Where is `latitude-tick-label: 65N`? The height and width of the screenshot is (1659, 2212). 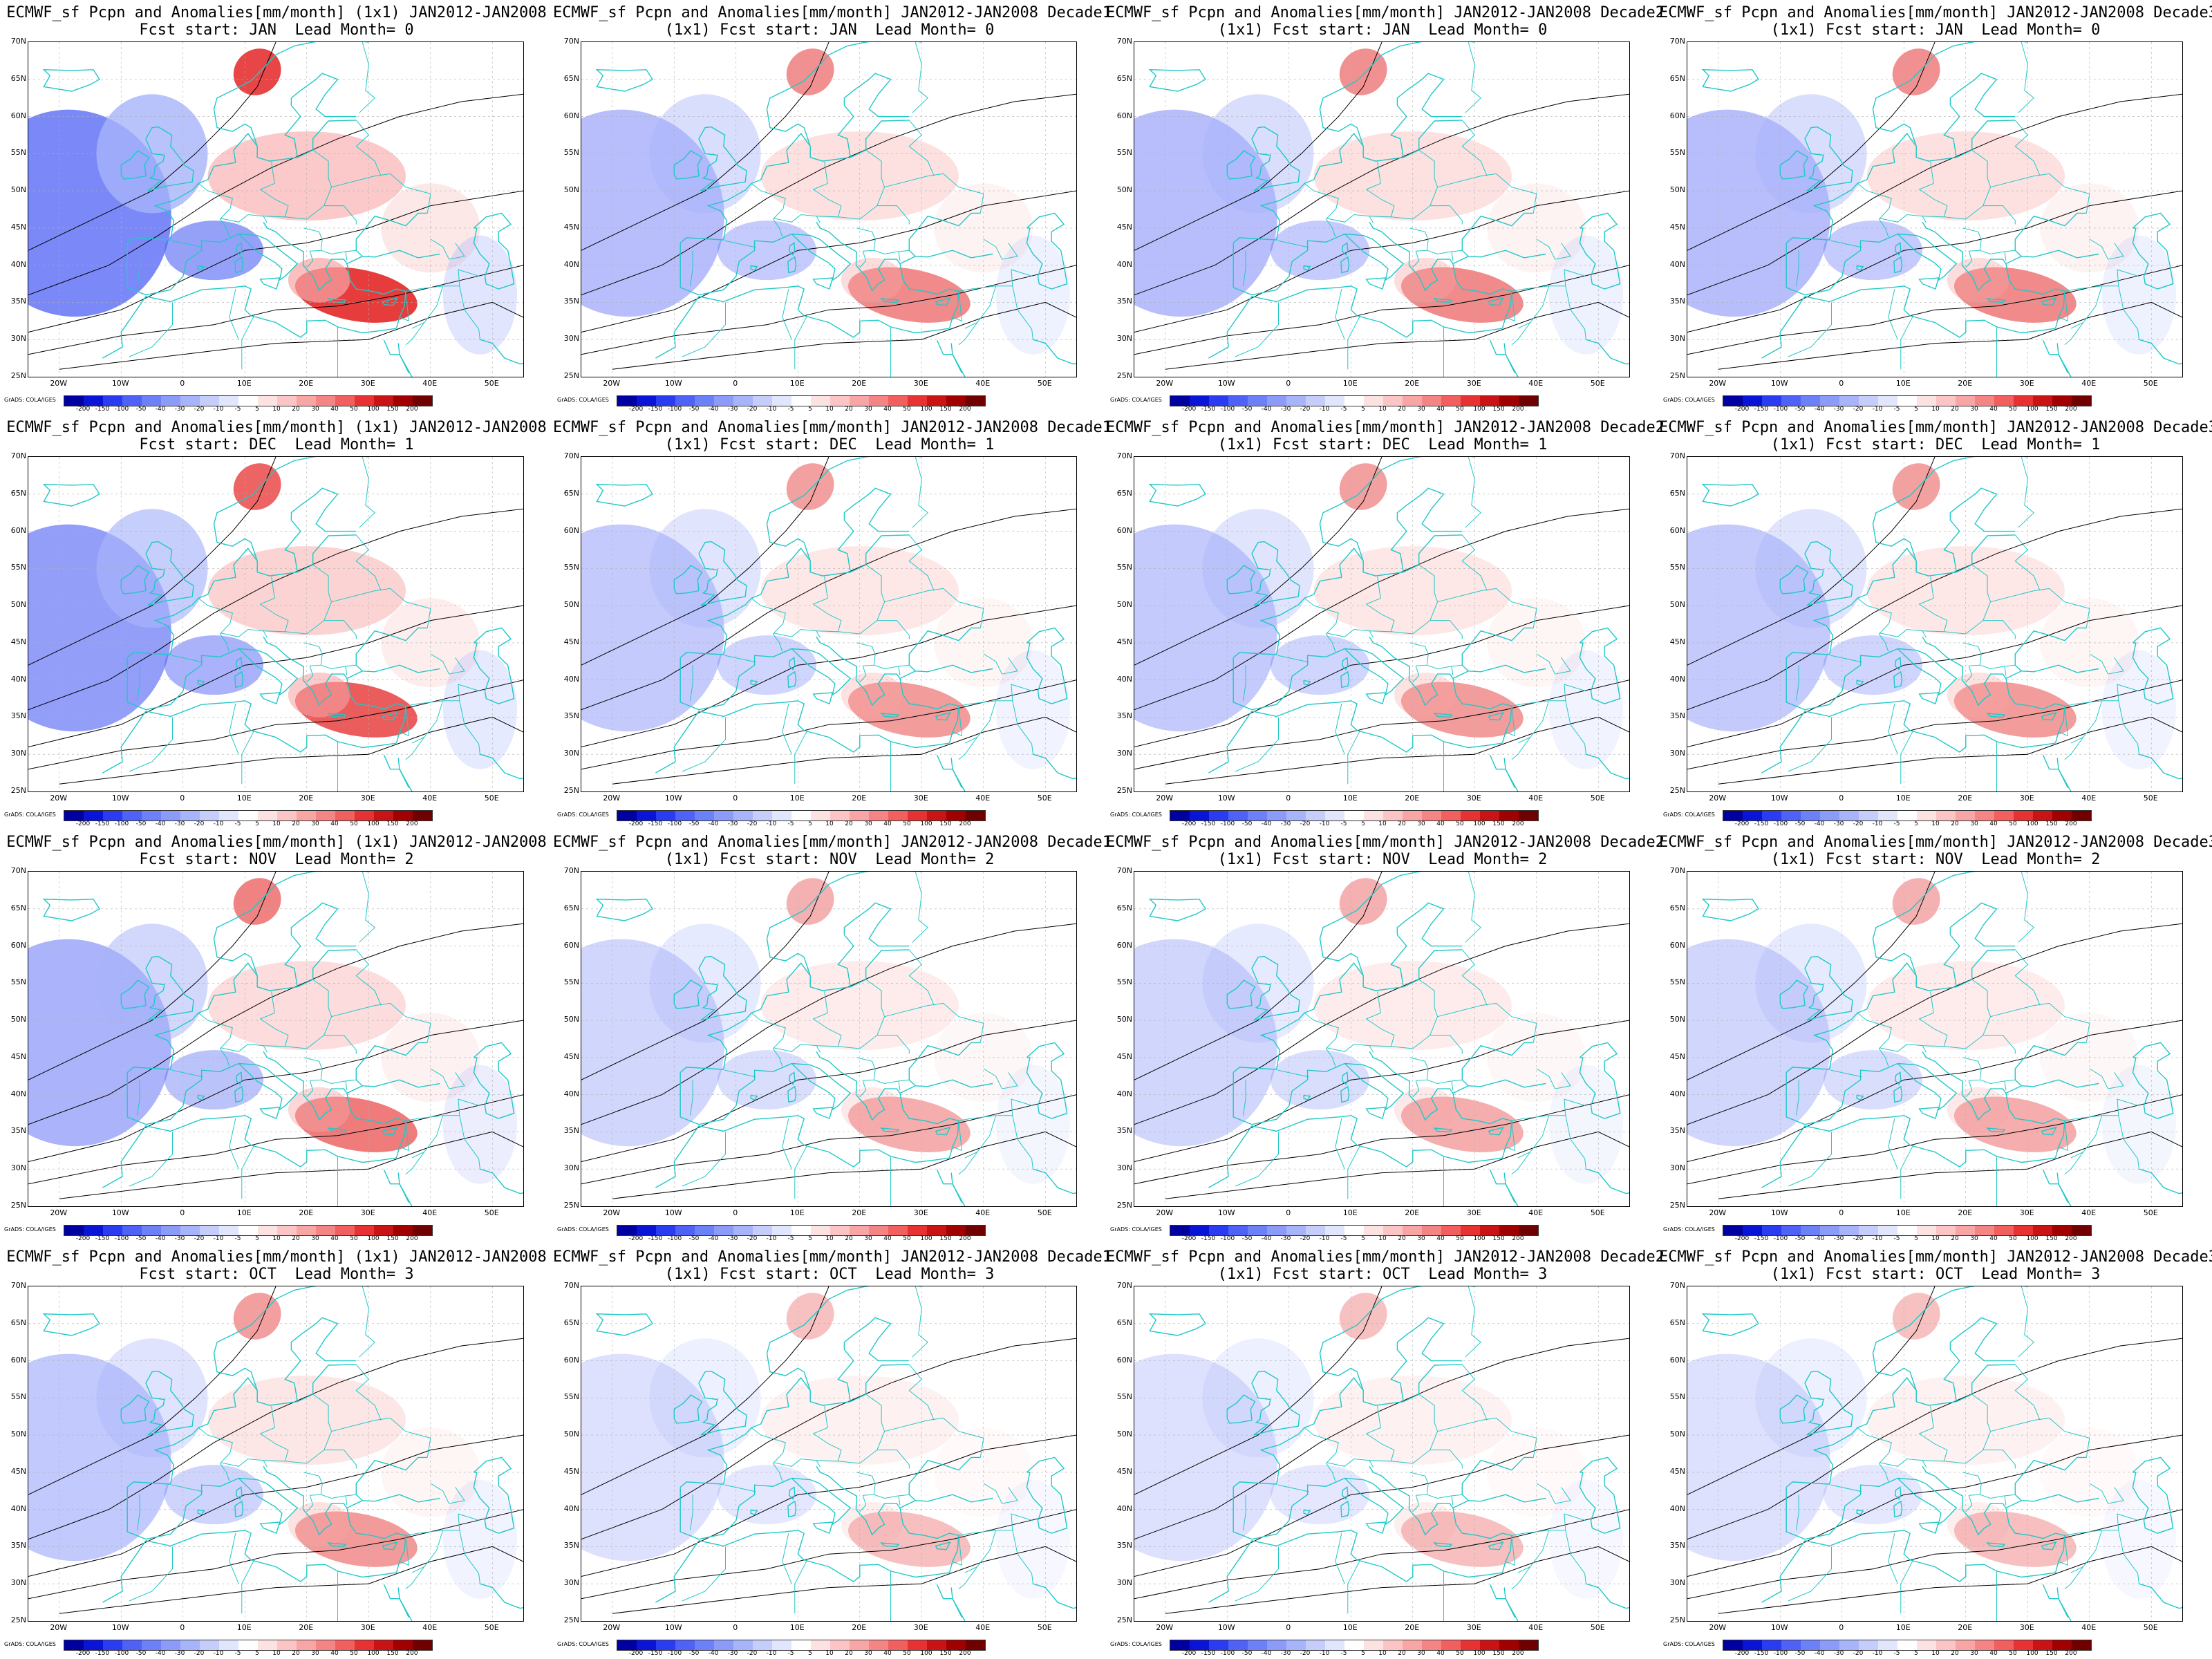 latitude-tick-label: 65N is located at coordinates (571, 78).